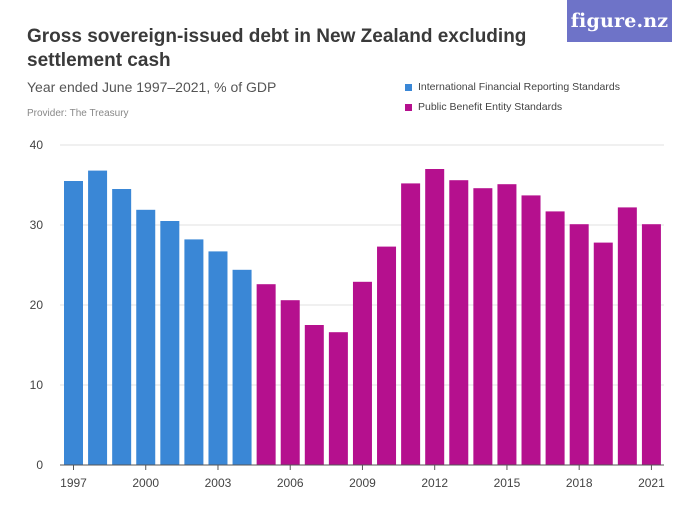  What do you see at coordinates (78, 113) in the screenshot?
I see `data-provider: Provider: The Treasury` at bounding box center [78, 113].